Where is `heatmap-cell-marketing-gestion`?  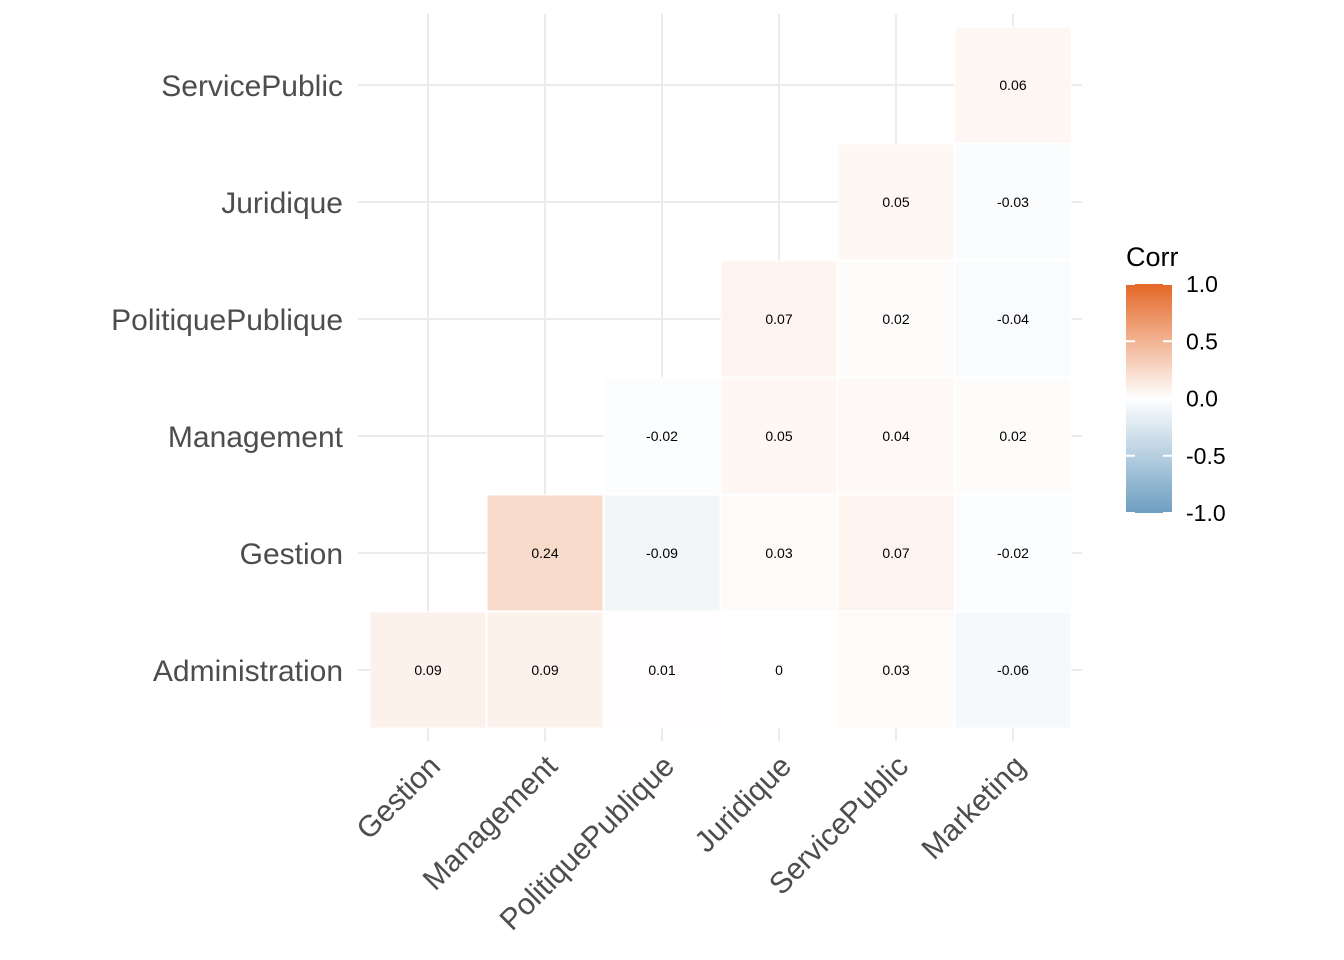
heatmap-cell-marketing-gestion is located at coordinates (1013, 553).